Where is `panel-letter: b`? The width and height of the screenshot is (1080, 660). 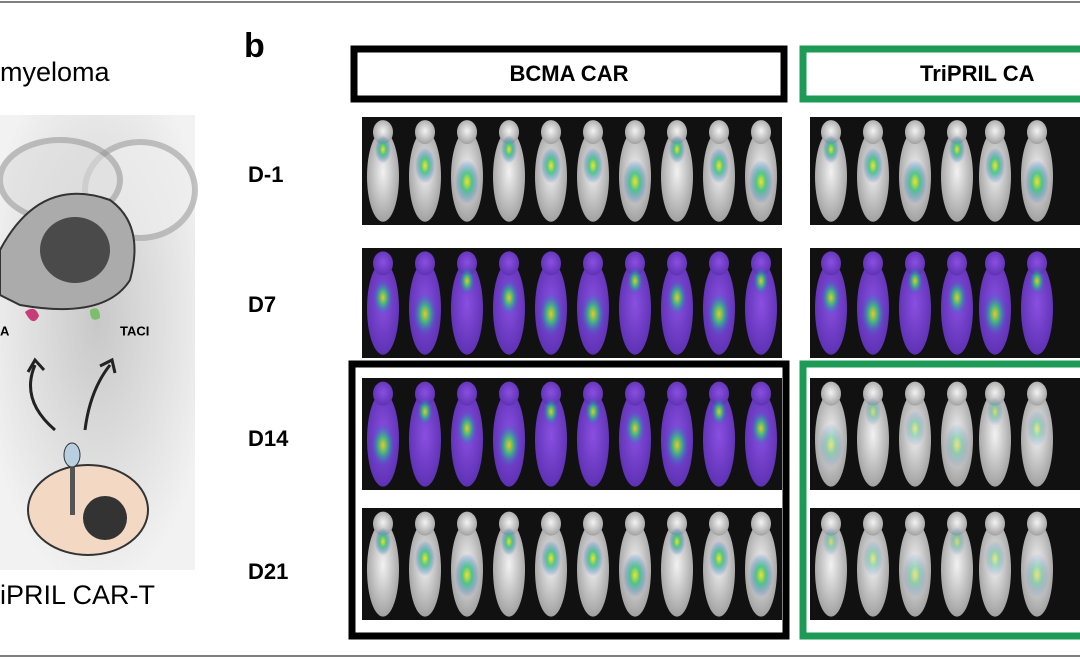 panel-letter: b is located at coordinates (254, 46).